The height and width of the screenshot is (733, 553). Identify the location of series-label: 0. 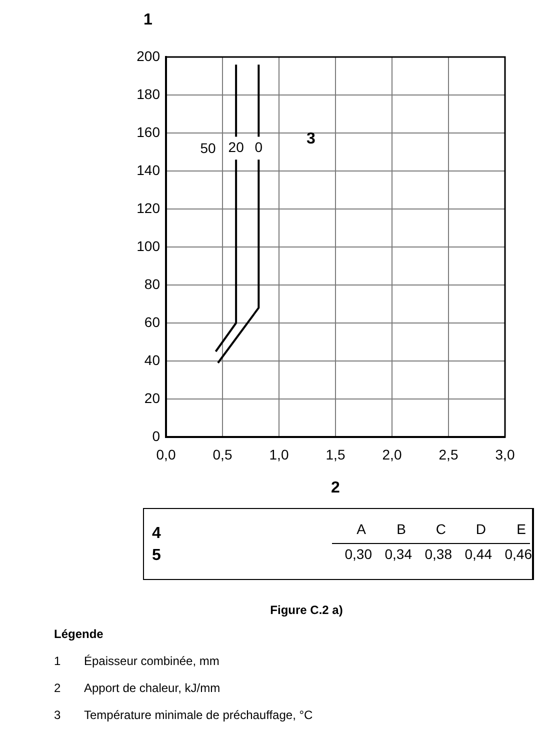
(258, 147).